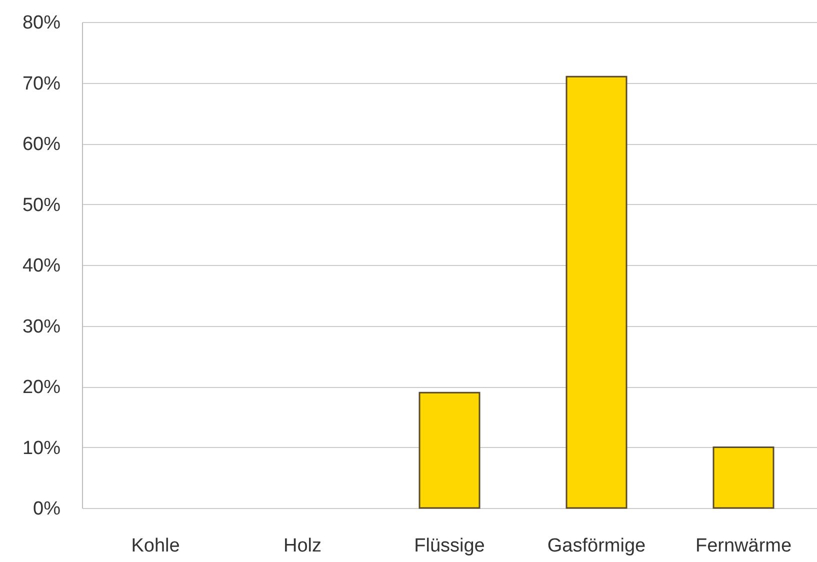  Describe the element at coordinates (41, 23) in the screenshot. I see `y-tick-label: 80%` at that location.